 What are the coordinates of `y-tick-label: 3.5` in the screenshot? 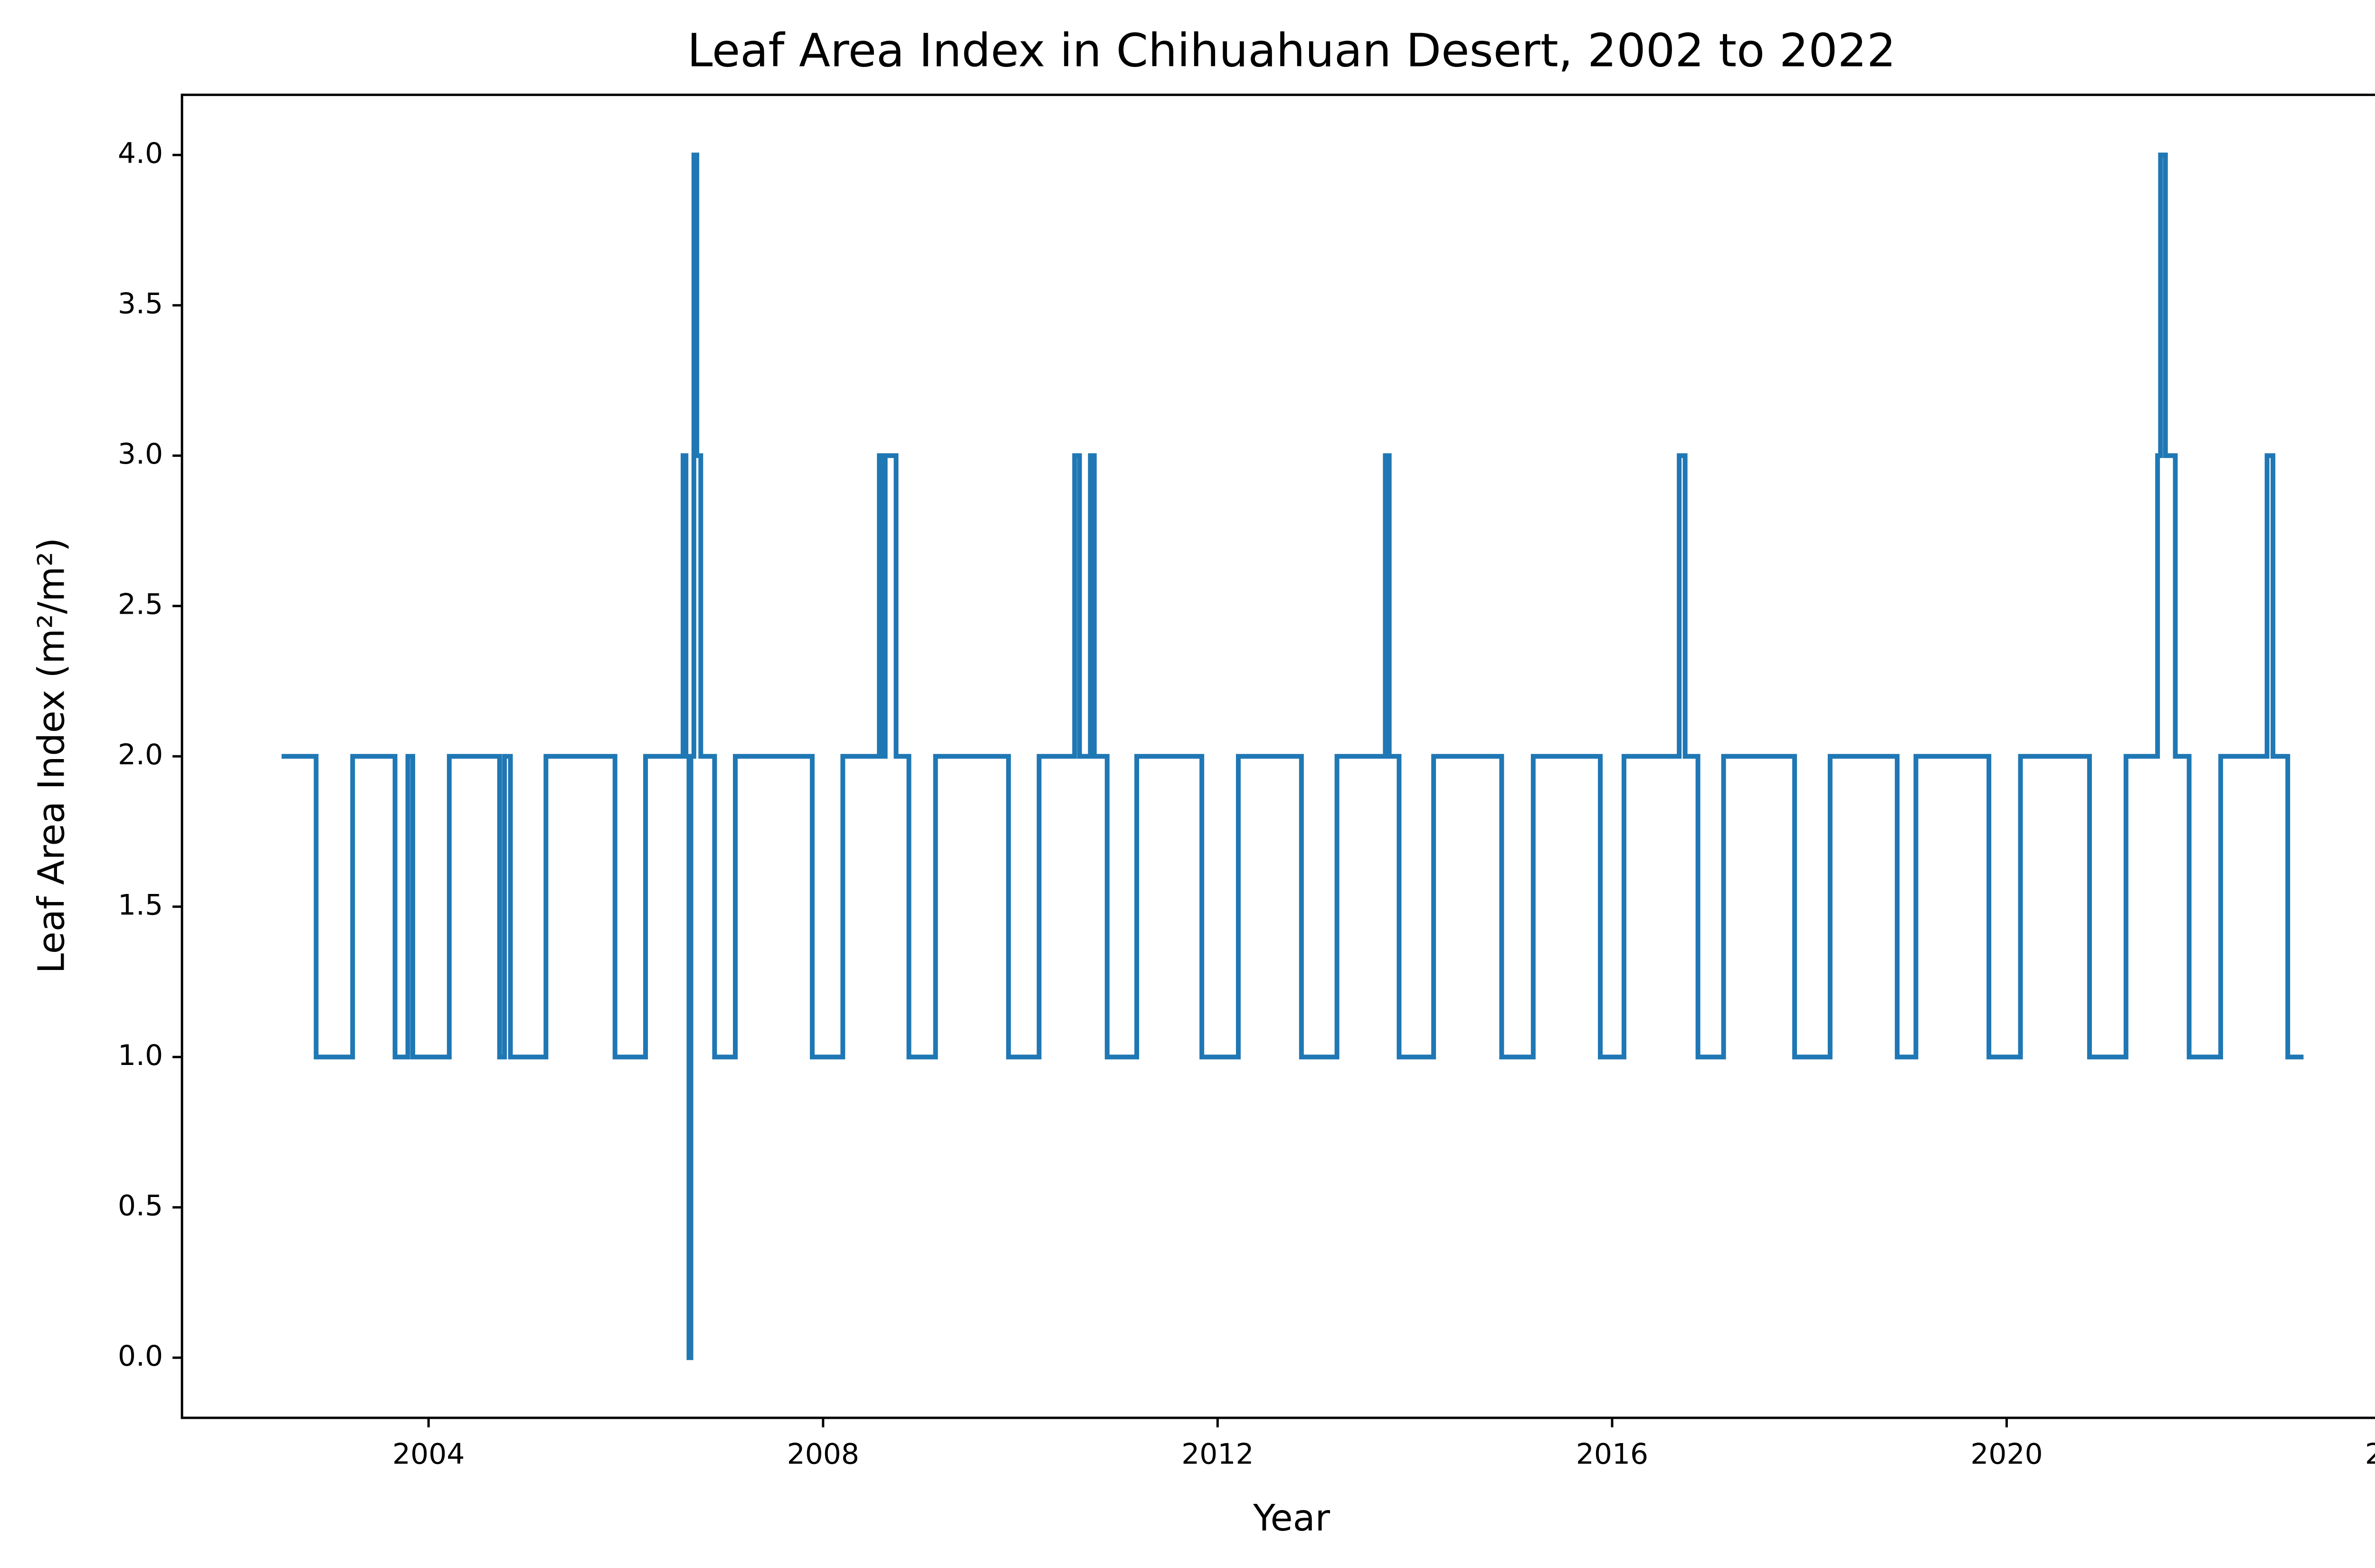 It's located at (140, 303).